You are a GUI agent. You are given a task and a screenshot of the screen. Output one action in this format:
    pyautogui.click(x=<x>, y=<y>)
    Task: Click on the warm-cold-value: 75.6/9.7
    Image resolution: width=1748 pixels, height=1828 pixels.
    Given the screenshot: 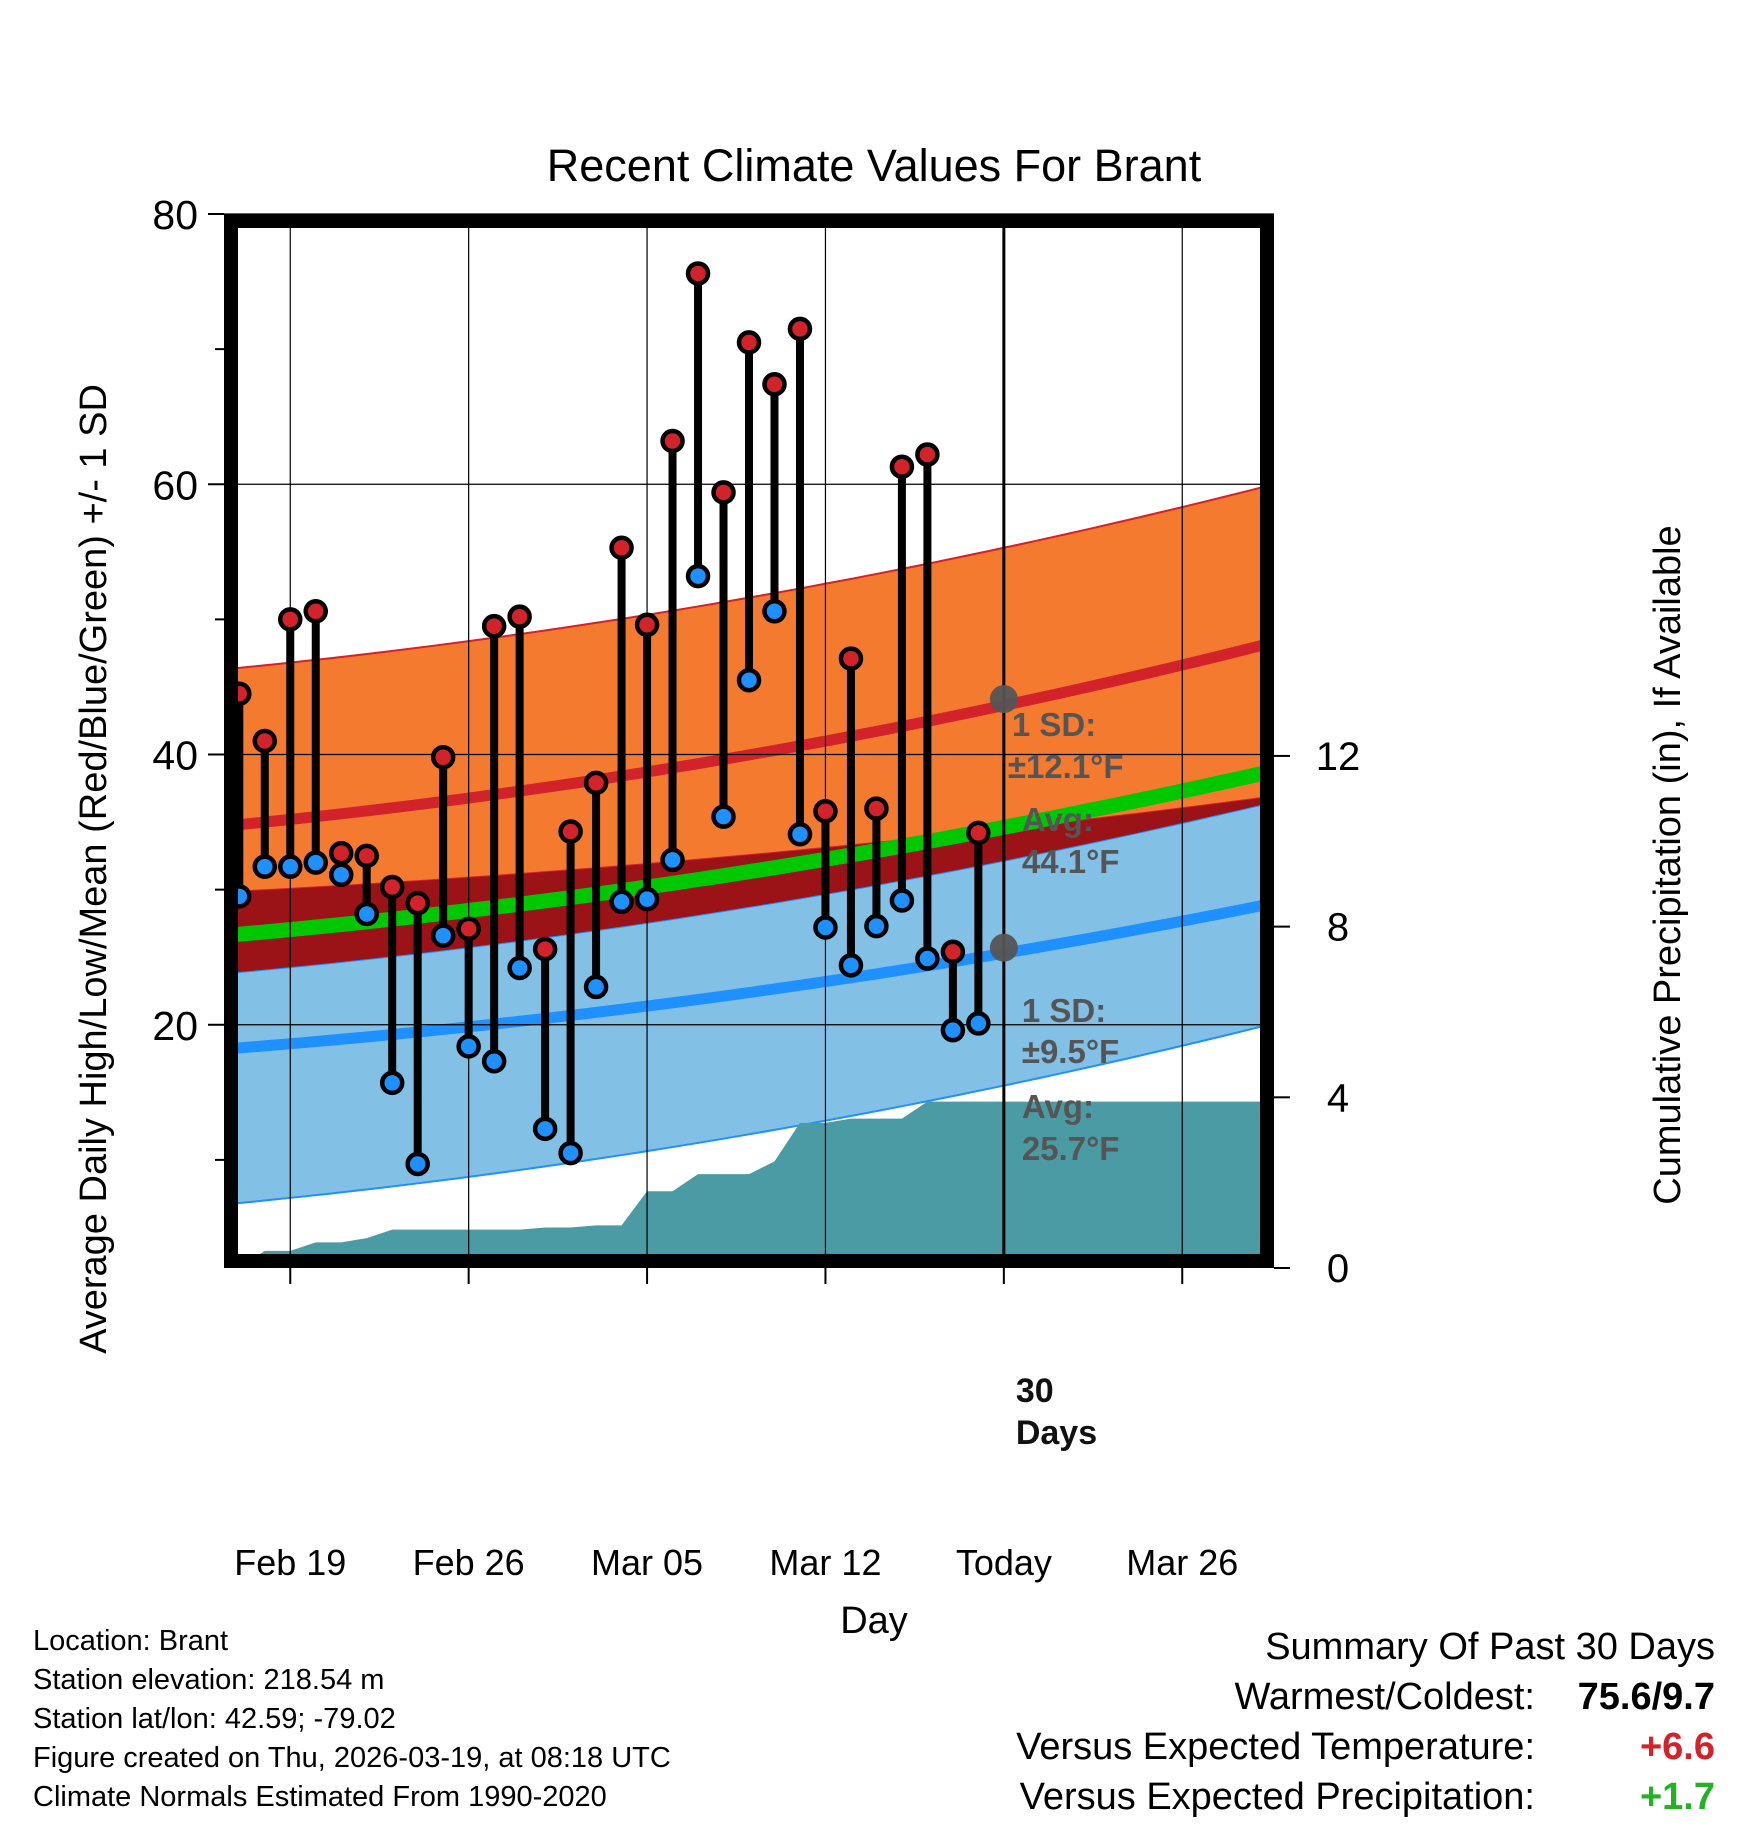 What is the action you would take?
    pyautogui.click(x=1646, y=1697)
    